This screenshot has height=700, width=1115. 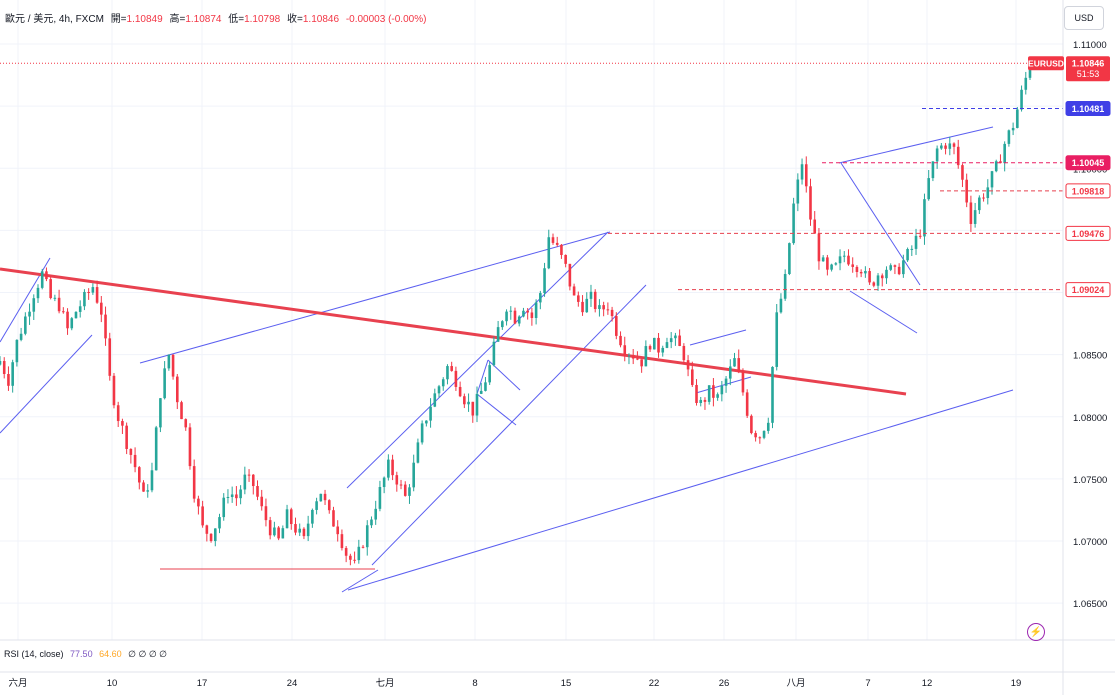 What do you see at coordinates (1088, 191) in the screenshot?
I see `level-price-tag` at bounding box center [1088, 191].